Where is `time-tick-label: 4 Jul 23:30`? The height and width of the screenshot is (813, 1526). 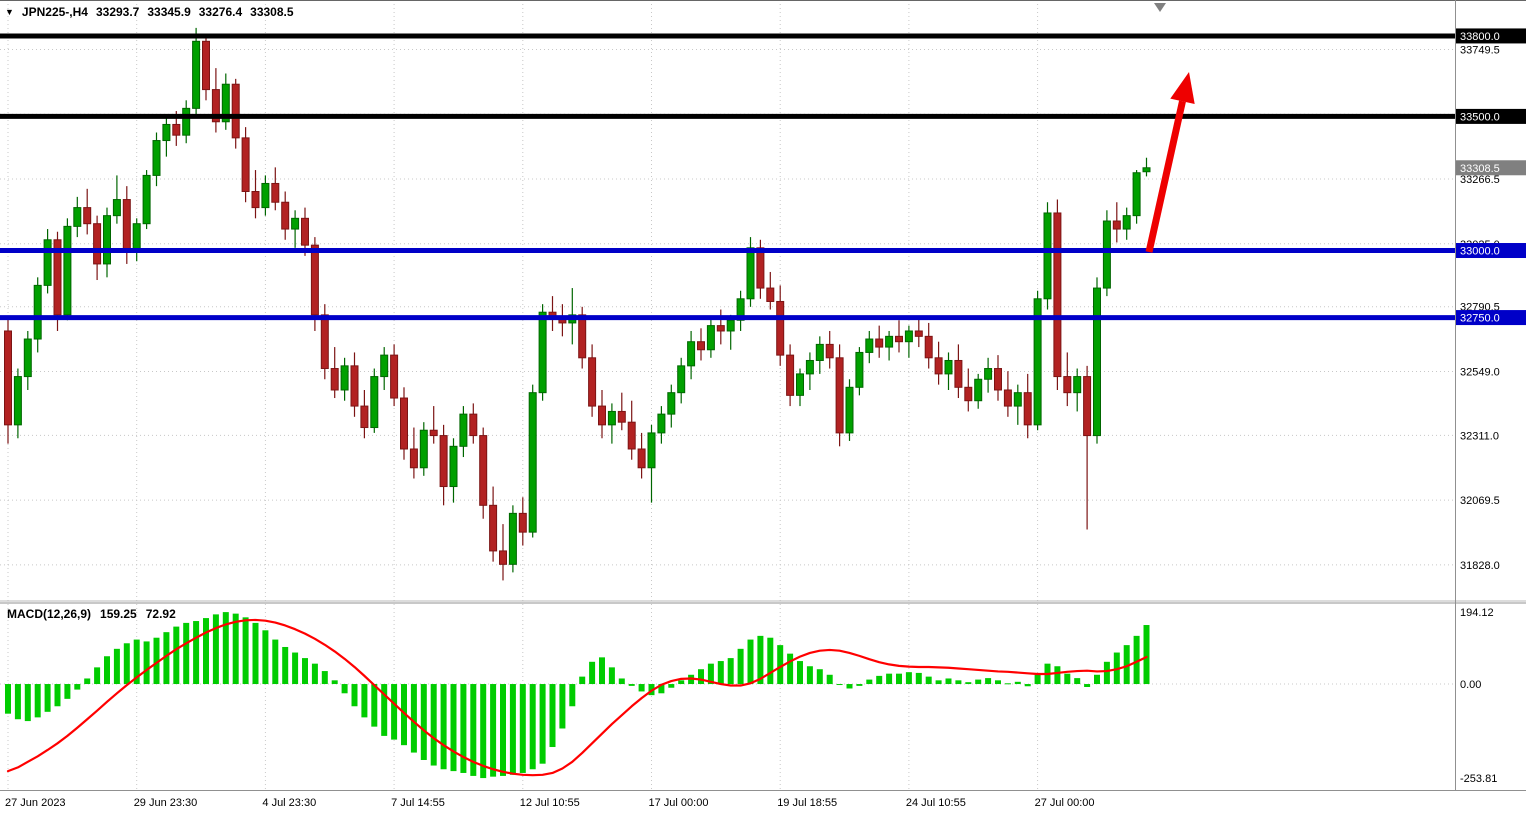 time-tick-label: 4 Jul 23:30 is located at coordinates (289, 803).